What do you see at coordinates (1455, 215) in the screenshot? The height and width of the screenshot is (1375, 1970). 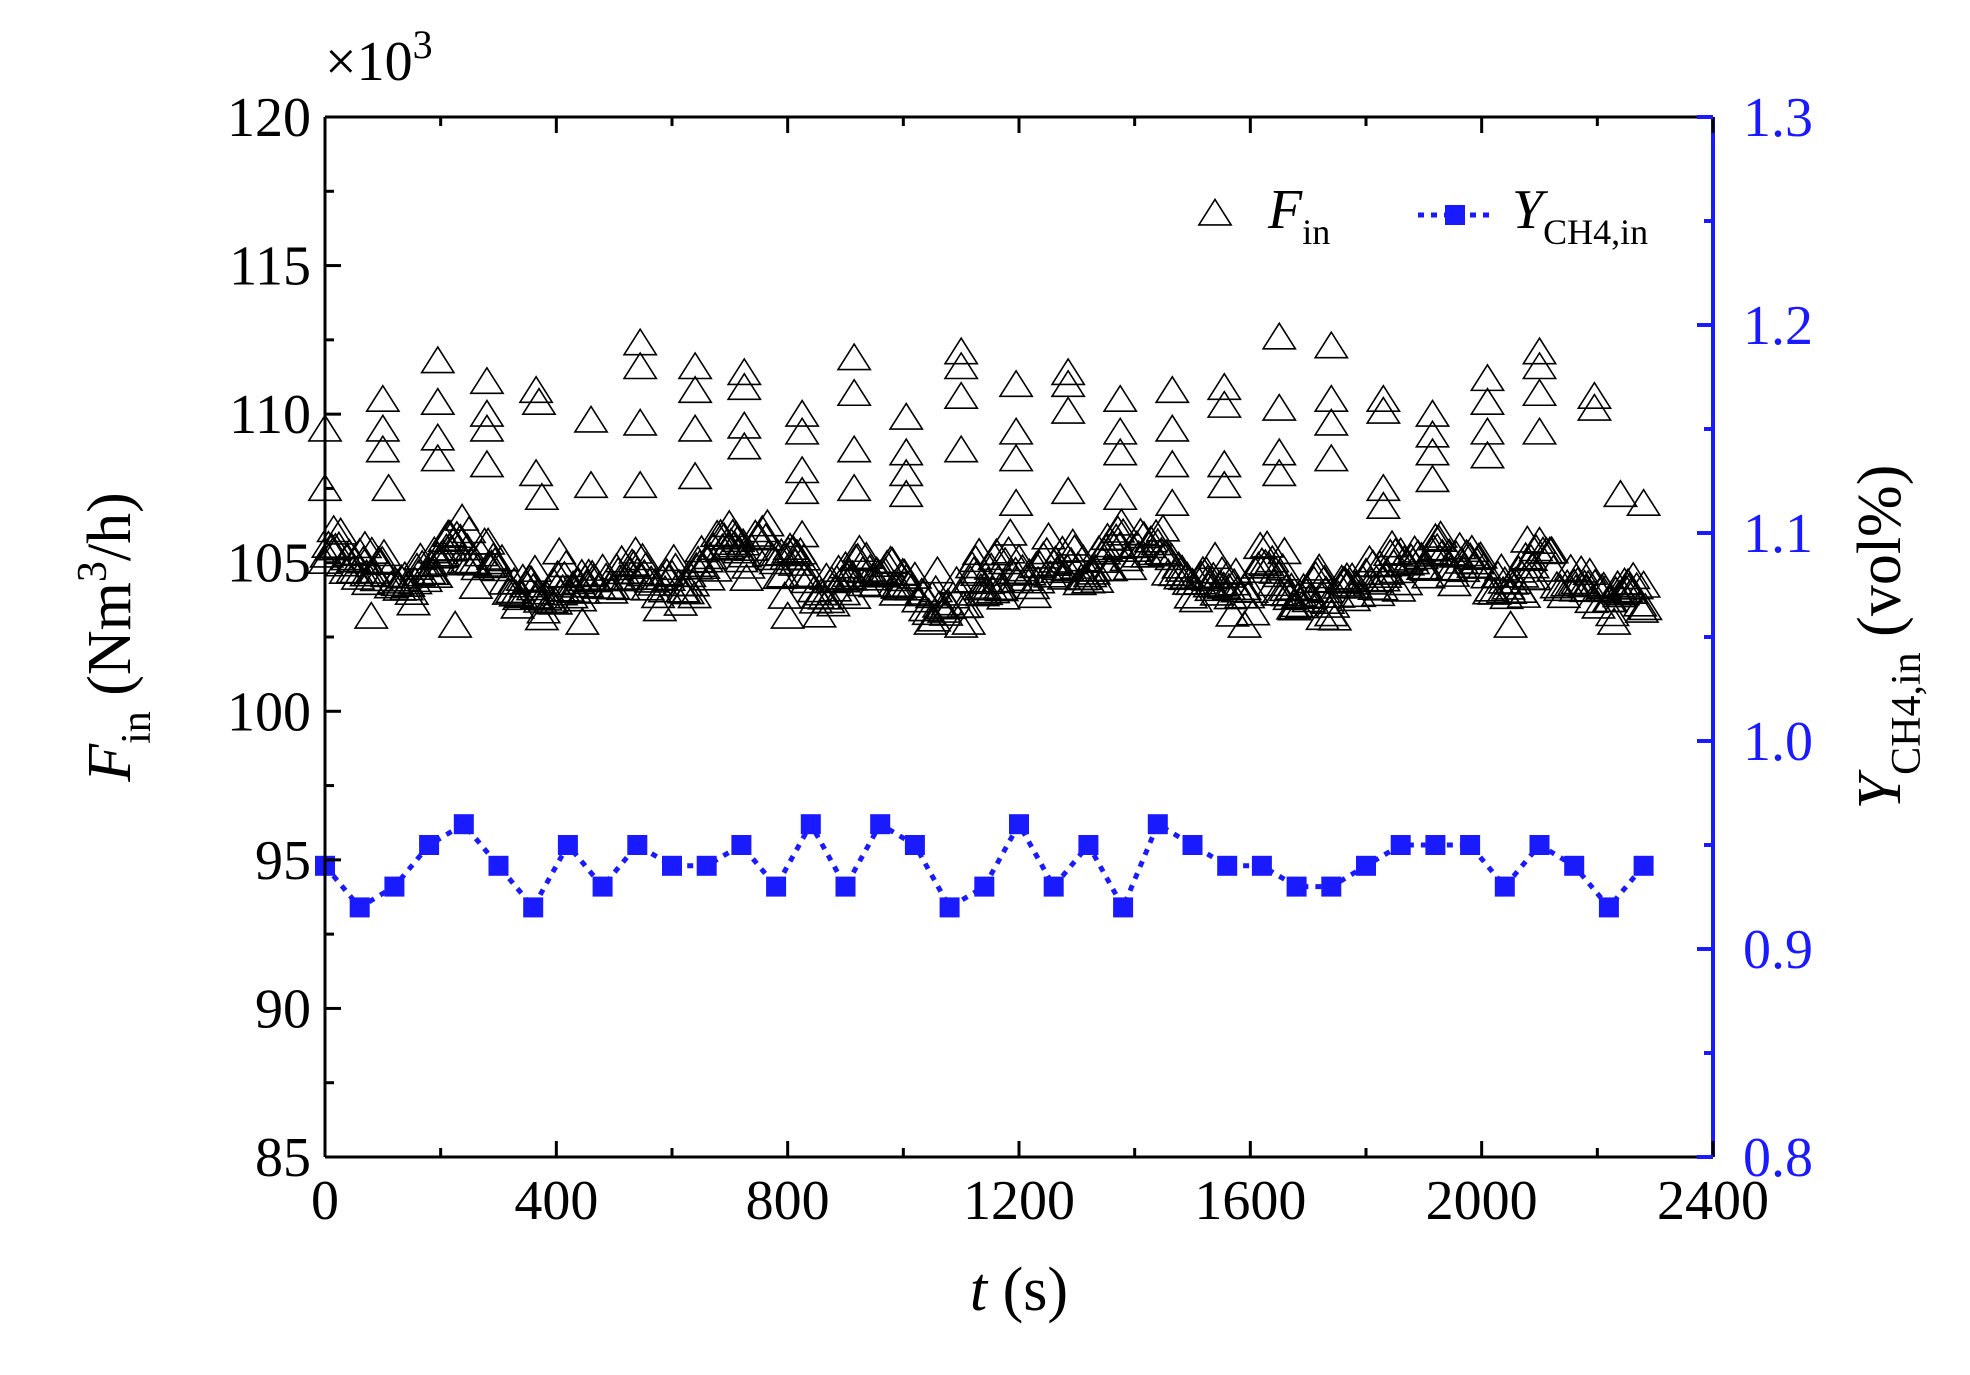 I see `legend-square-marker` at bounding box center [1455, 215].